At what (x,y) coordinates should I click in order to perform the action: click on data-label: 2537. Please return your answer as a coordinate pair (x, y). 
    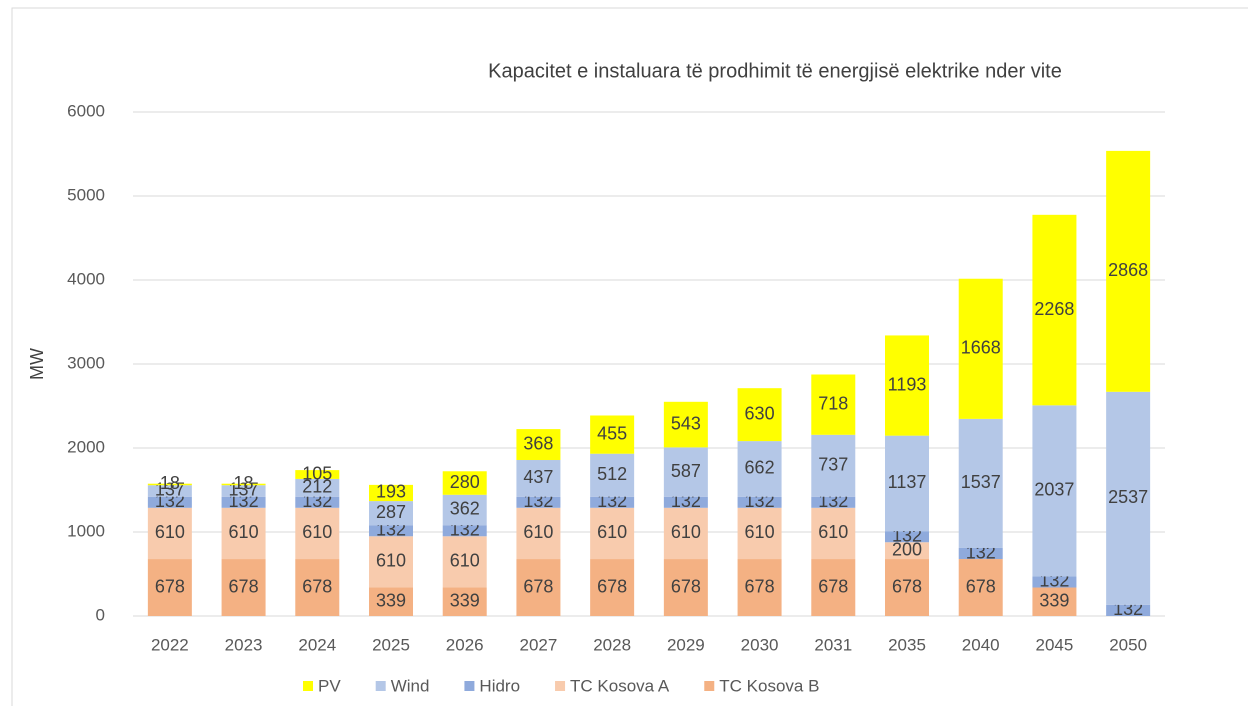
    Looking at the image, I should click on (1128, 497).